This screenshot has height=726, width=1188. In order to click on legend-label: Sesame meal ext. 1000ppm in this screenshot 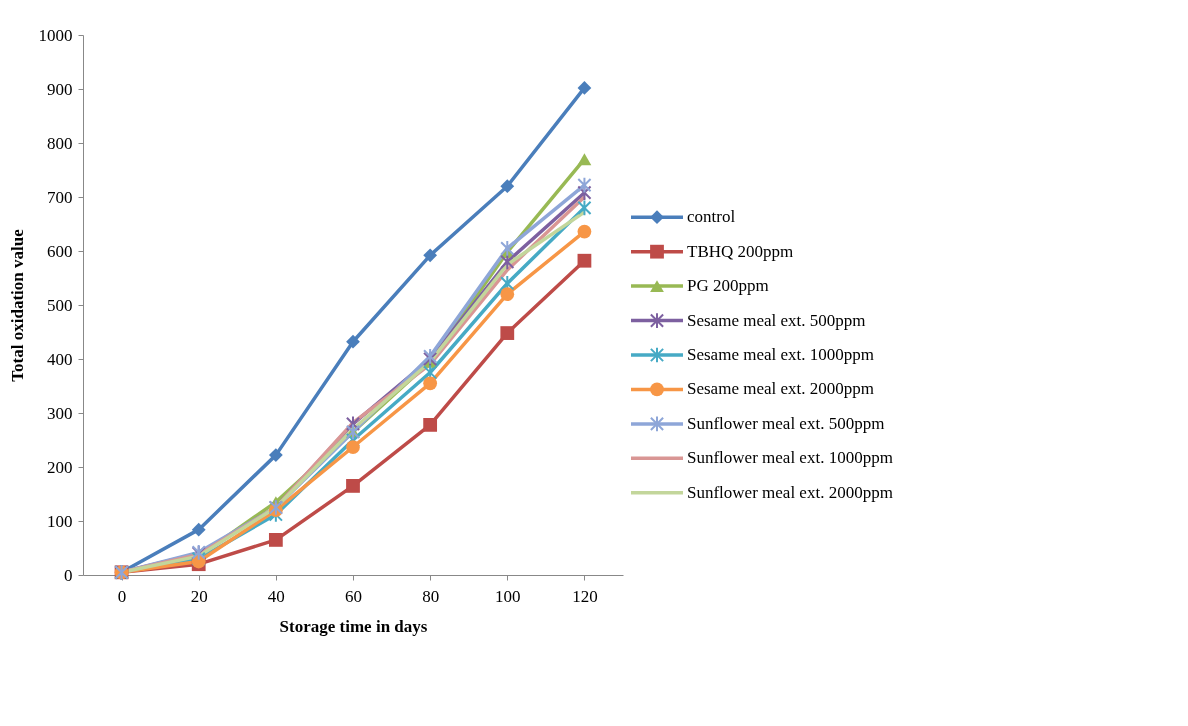, I will do `click(780, 354)`.